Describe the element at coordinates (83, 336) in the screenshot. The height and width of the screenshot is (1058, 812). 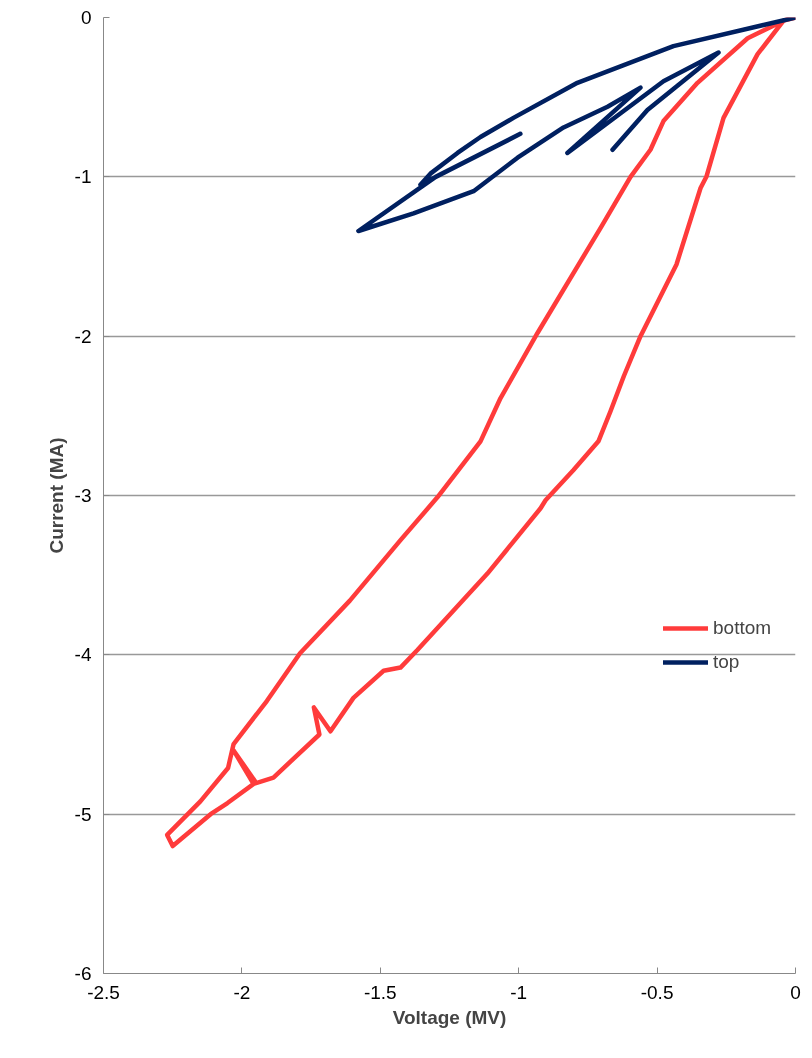
I see `y-tick-label: -2` at that location.